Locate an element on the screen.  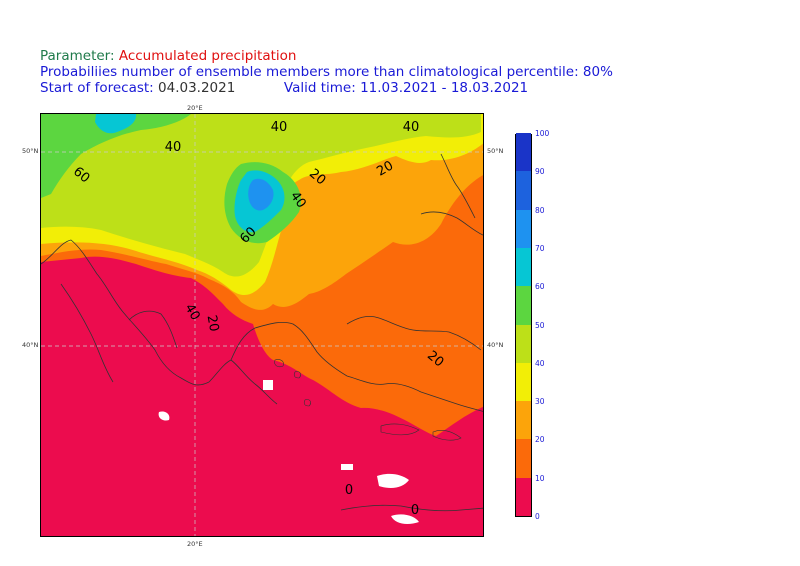
band-70-80-centre is located at coordinates (261, 194).